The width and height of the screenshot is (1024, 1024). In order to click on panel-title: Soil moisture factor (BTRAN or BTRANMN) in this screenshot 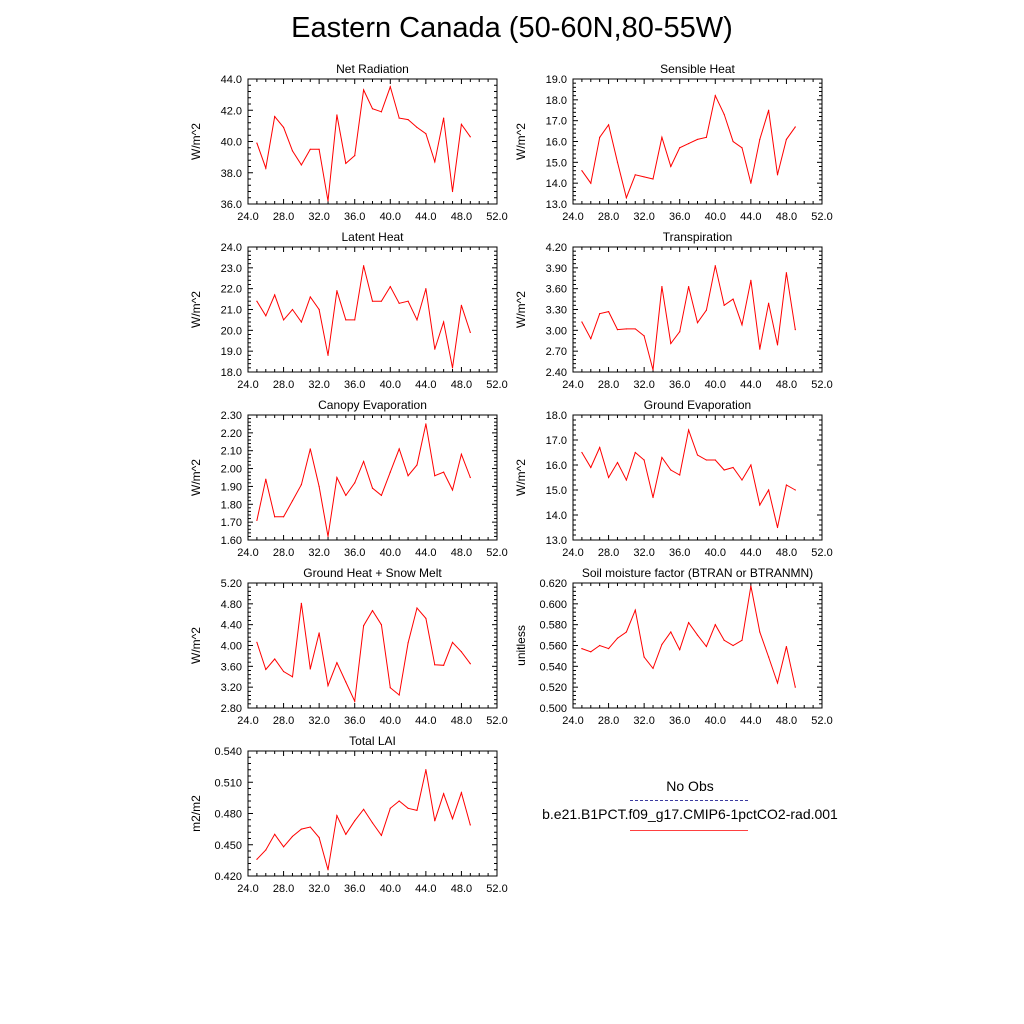, I will do `click(697, 573)`.